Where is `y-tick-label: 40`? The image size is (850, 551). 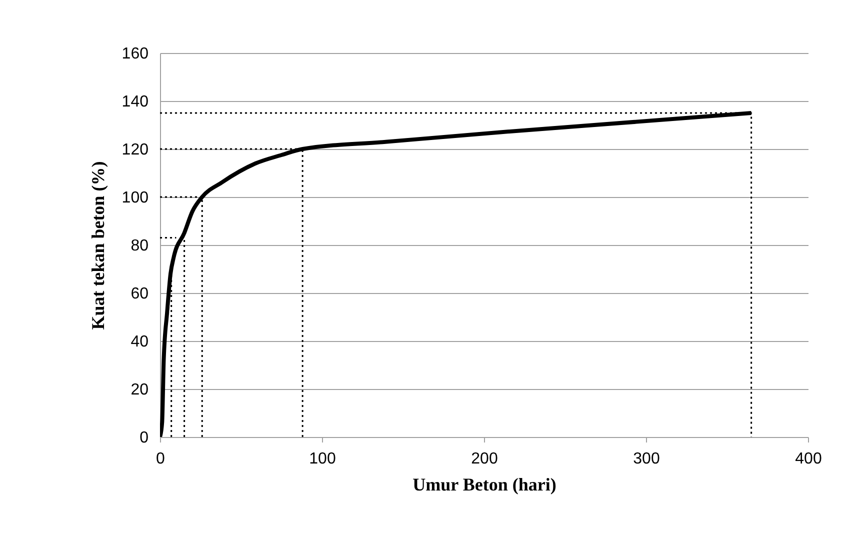
y-tick-label: 40 is located at coordinates (139, 342).